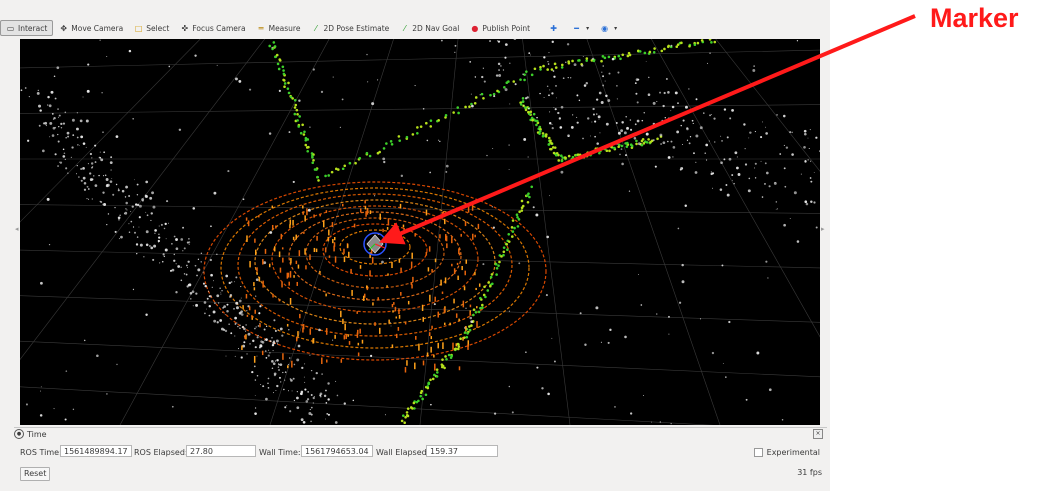 Image resolution: width=1058 pixels, height=491 pixels. What do you see at coordinates (185, 28) in the screenshot?
I see `focus-camera-icon: ✜` at bounding box center [185, 28].